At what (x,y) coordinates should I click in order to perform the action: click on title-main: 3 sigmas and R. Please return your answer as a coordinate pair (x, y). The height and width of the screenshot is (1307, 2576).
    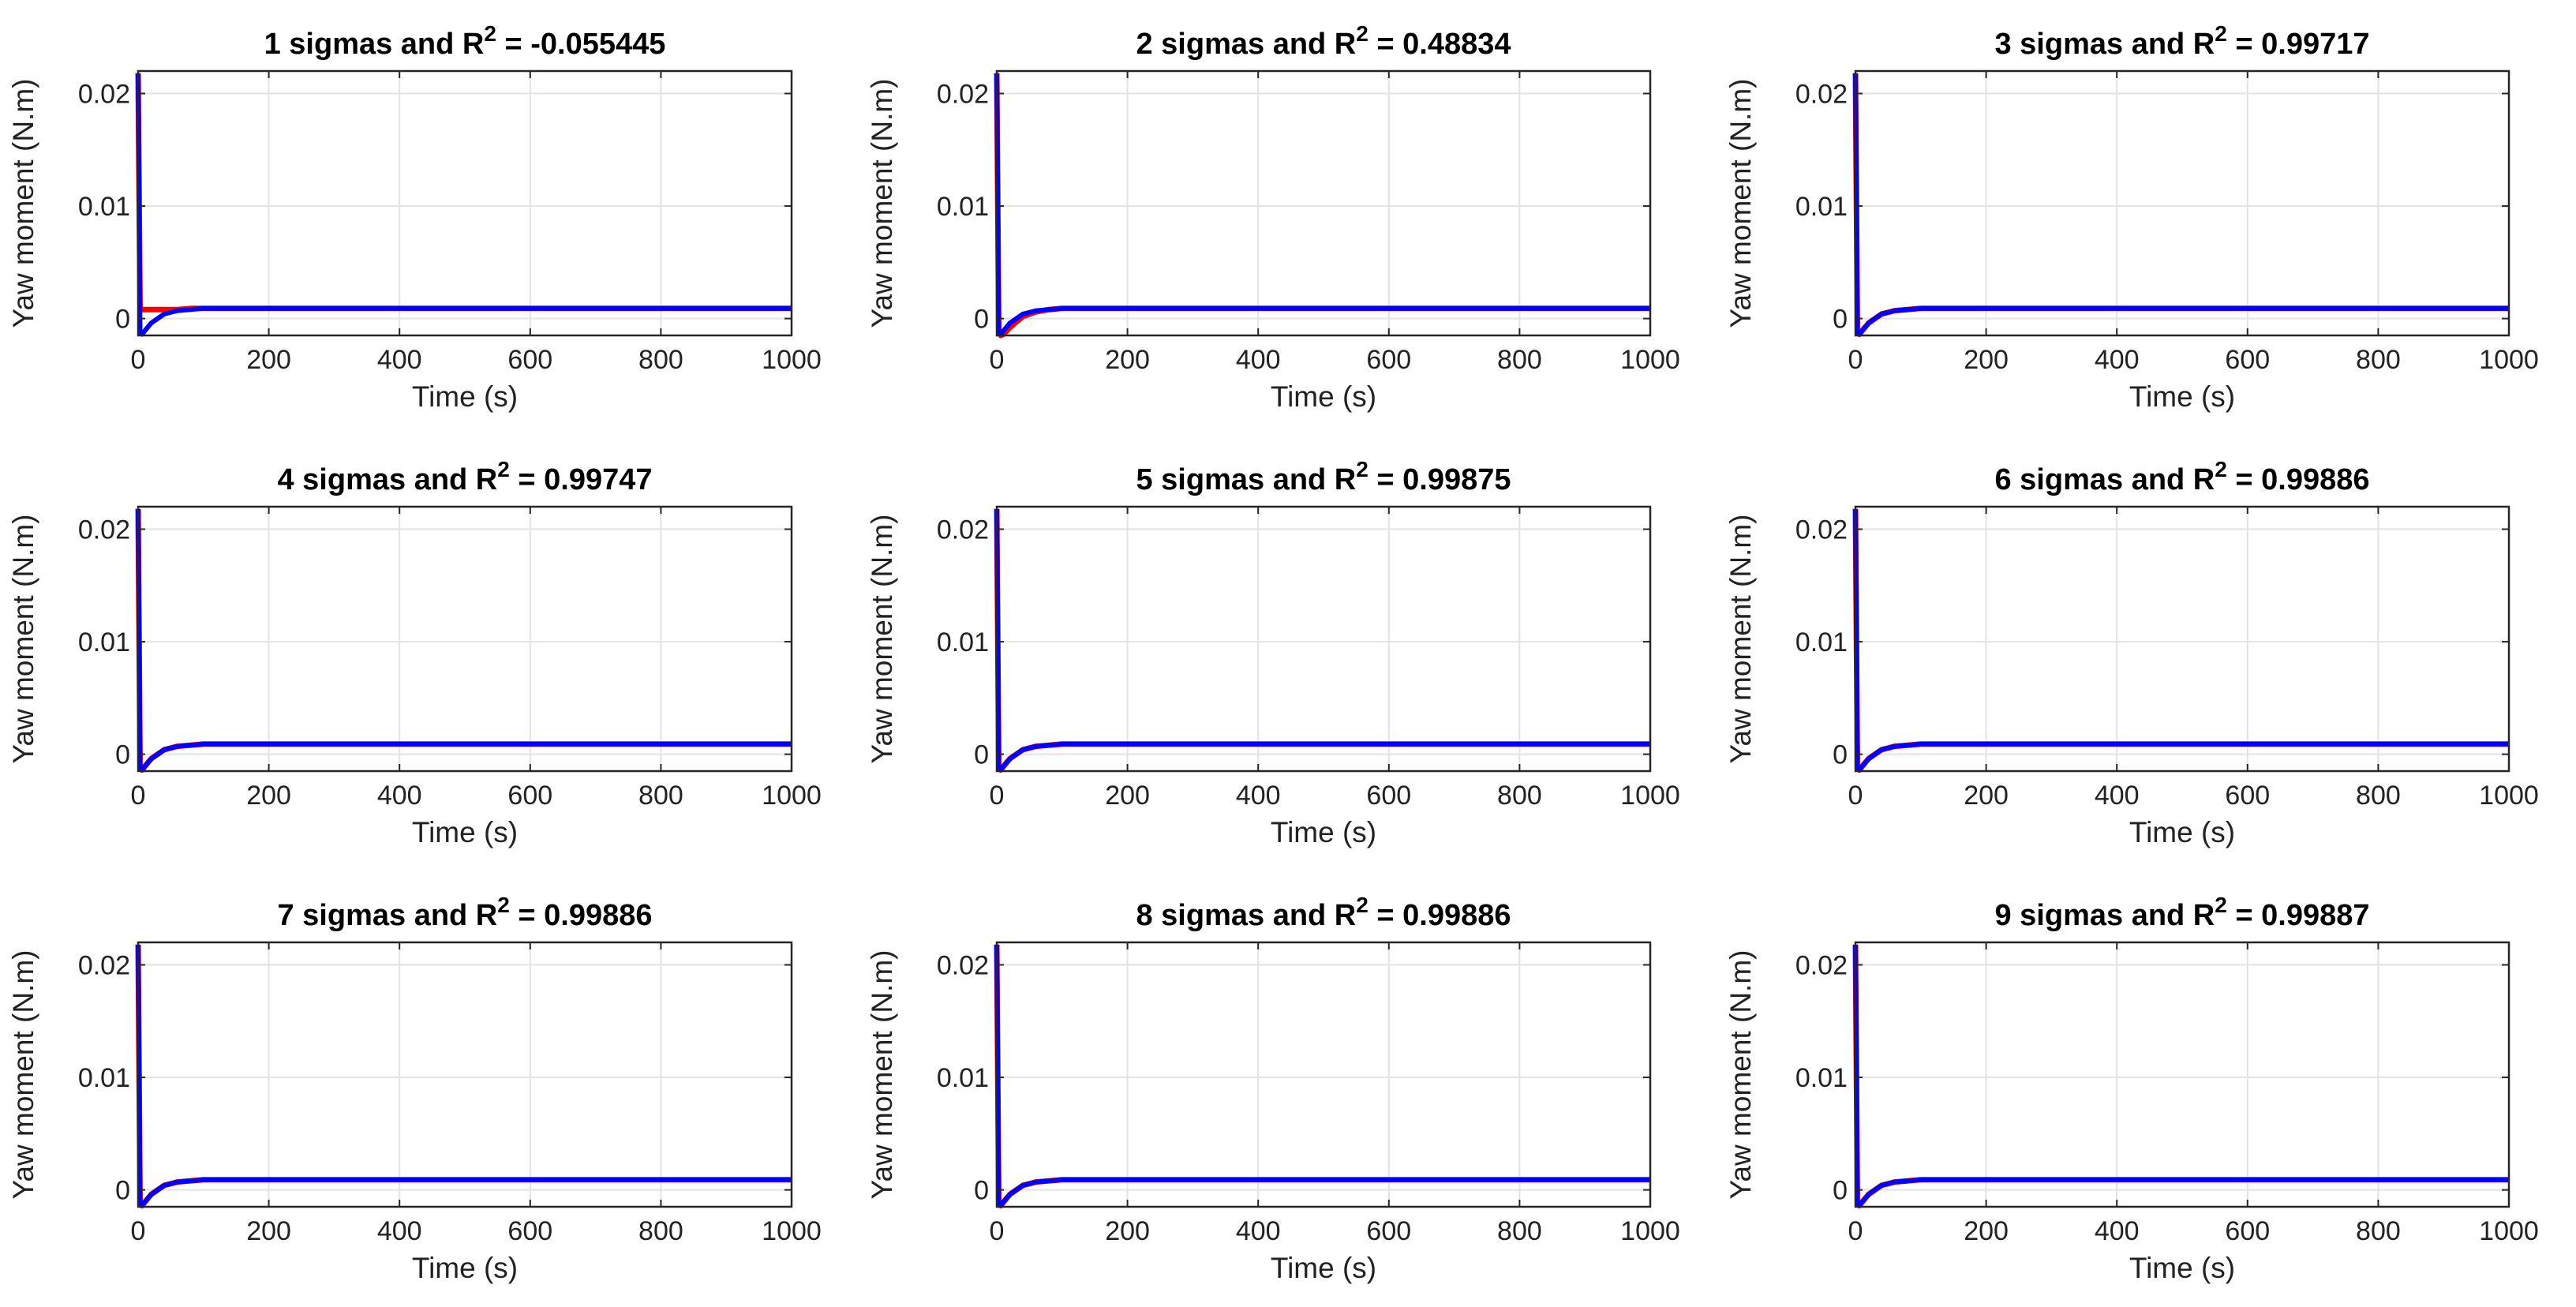
    Looking at the image, I should click on (2104, 44).